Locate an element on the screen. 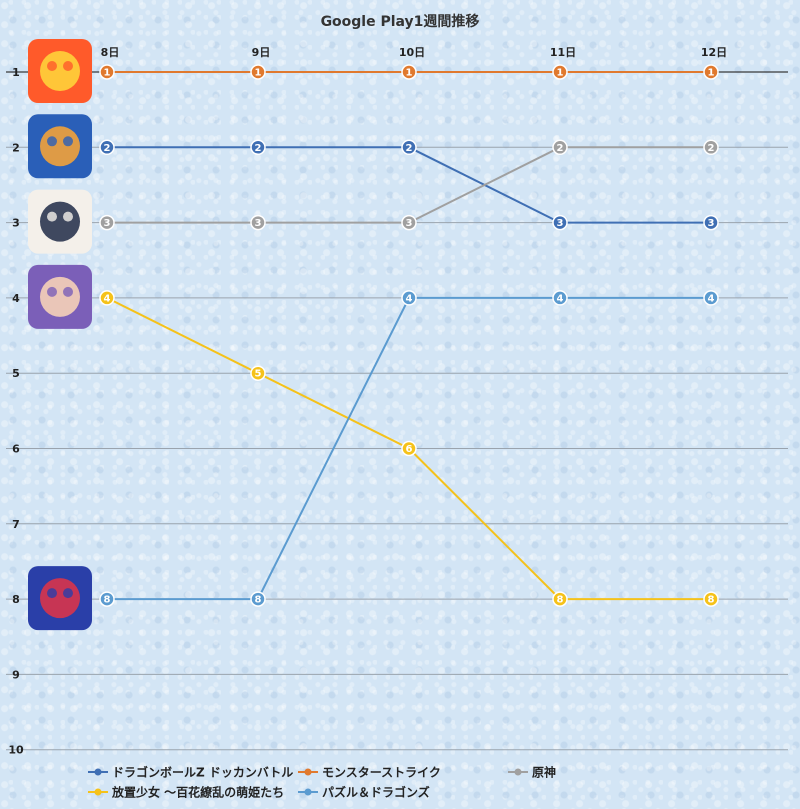 Image resolution: width=800 pixels, height=809 pixels. legend-item: ドラゴンボールZ ドッカンバトル is located at coordinates (190, 772).